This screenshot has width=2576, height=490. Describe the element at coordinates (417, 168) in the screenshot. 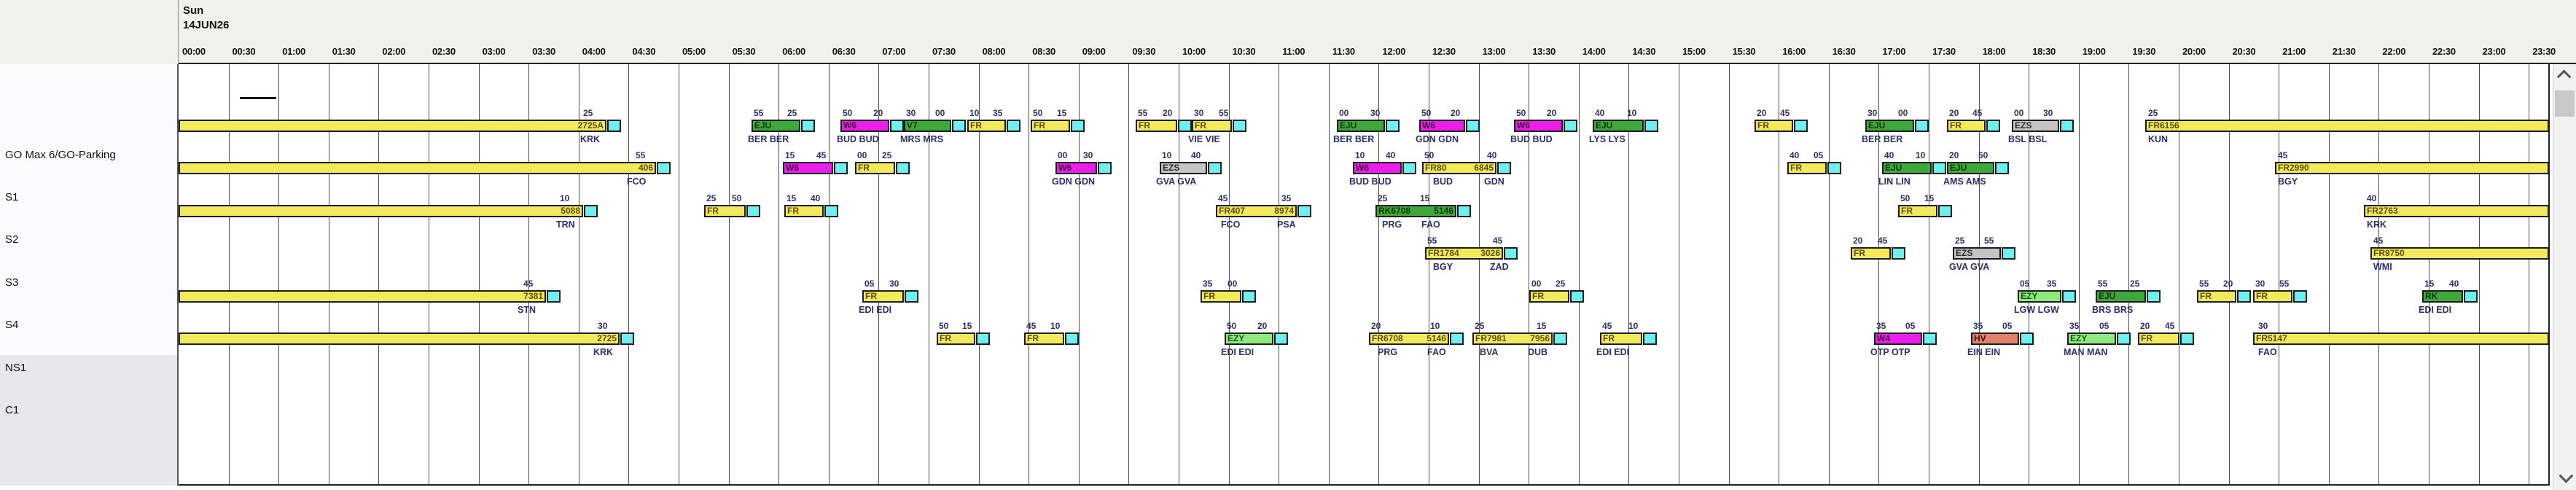

I see `flight-bar: 406` at that location.